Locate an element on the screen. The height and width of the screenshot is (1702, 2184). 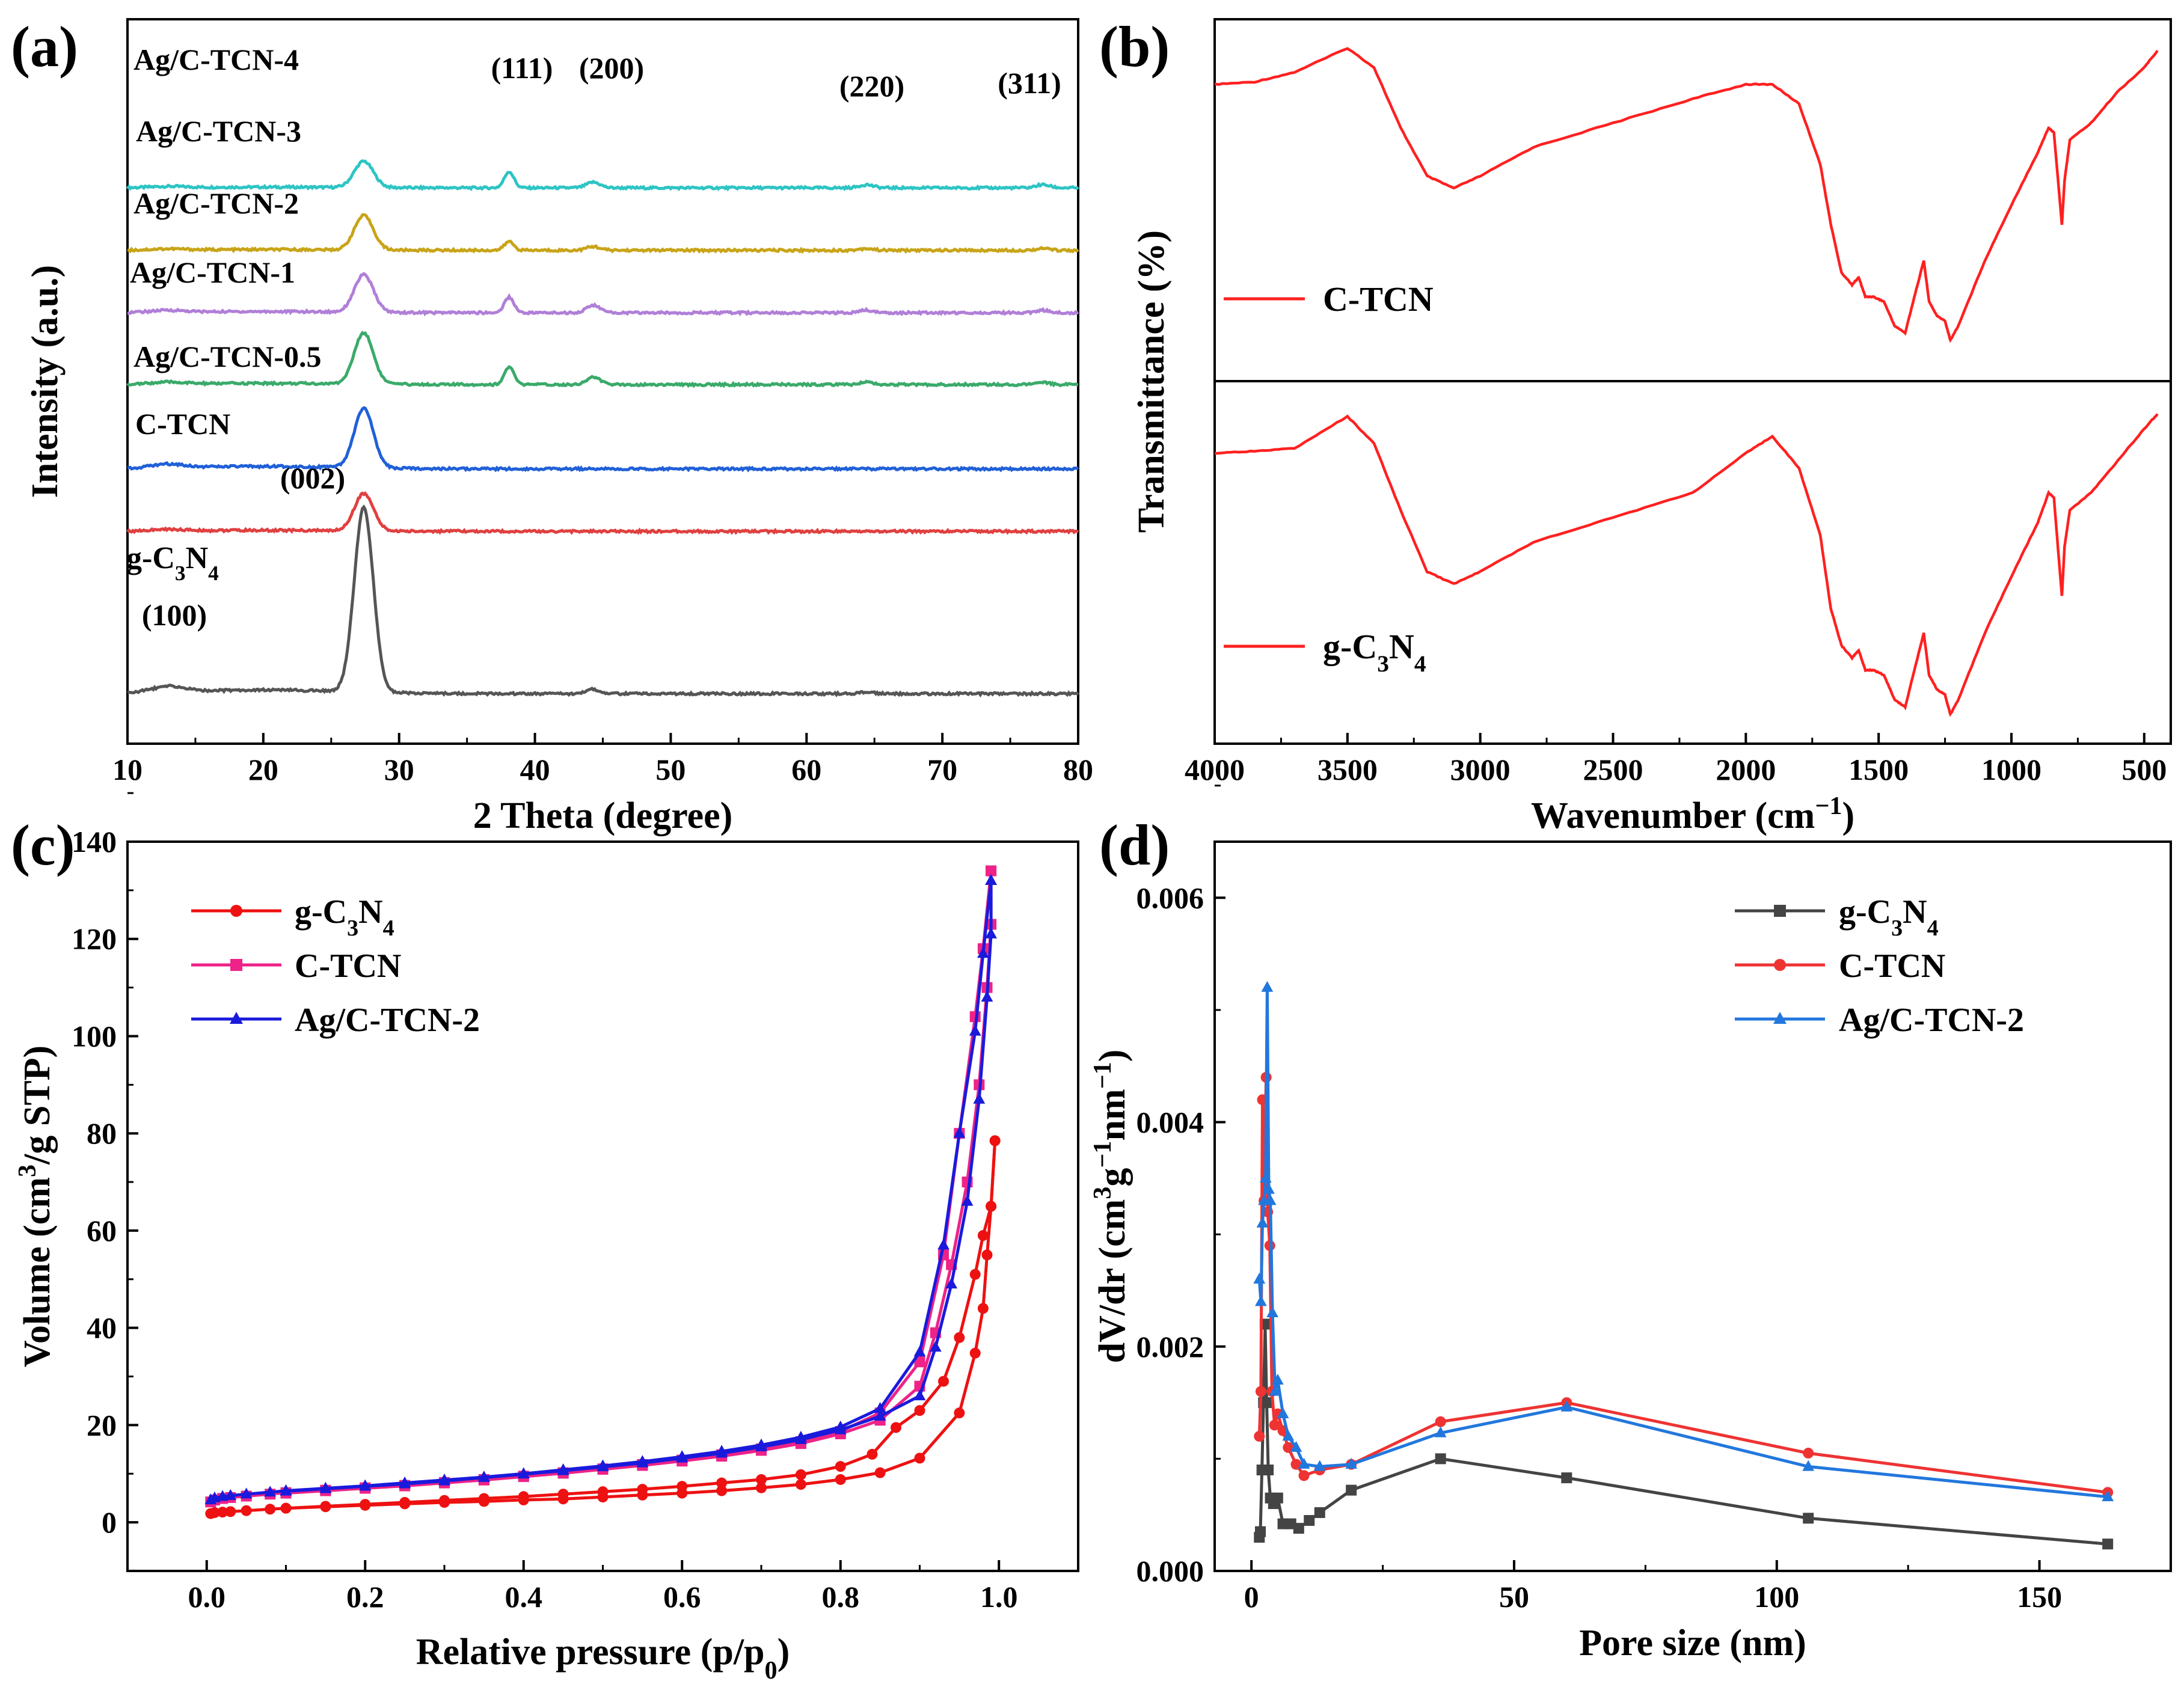
y-tick-label: 40 is located at coordinates (102, 1328).